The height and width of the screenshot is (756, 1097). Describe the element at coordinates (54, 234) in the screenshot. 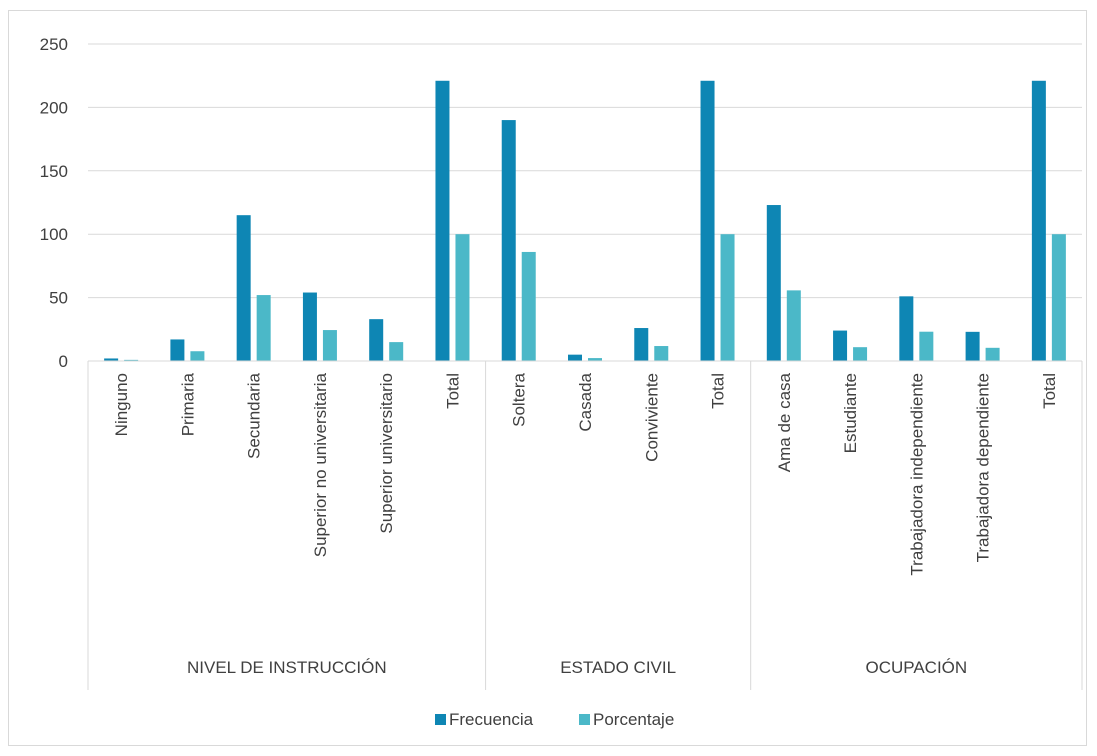

I see `y-tick-label: 100` at that location.